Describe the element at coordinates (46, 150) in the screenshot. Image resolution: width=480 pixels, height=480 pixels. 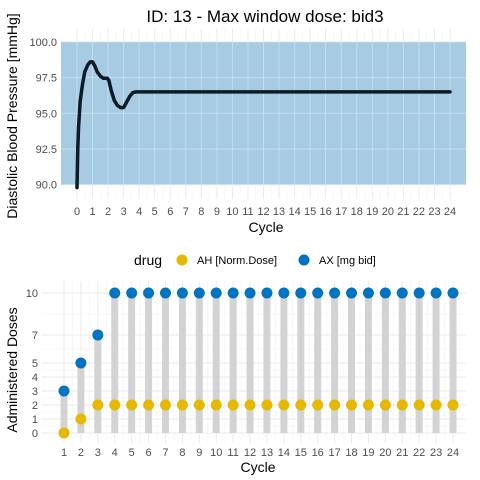
I see `bp-y-tick-label: 92.5` at that location.